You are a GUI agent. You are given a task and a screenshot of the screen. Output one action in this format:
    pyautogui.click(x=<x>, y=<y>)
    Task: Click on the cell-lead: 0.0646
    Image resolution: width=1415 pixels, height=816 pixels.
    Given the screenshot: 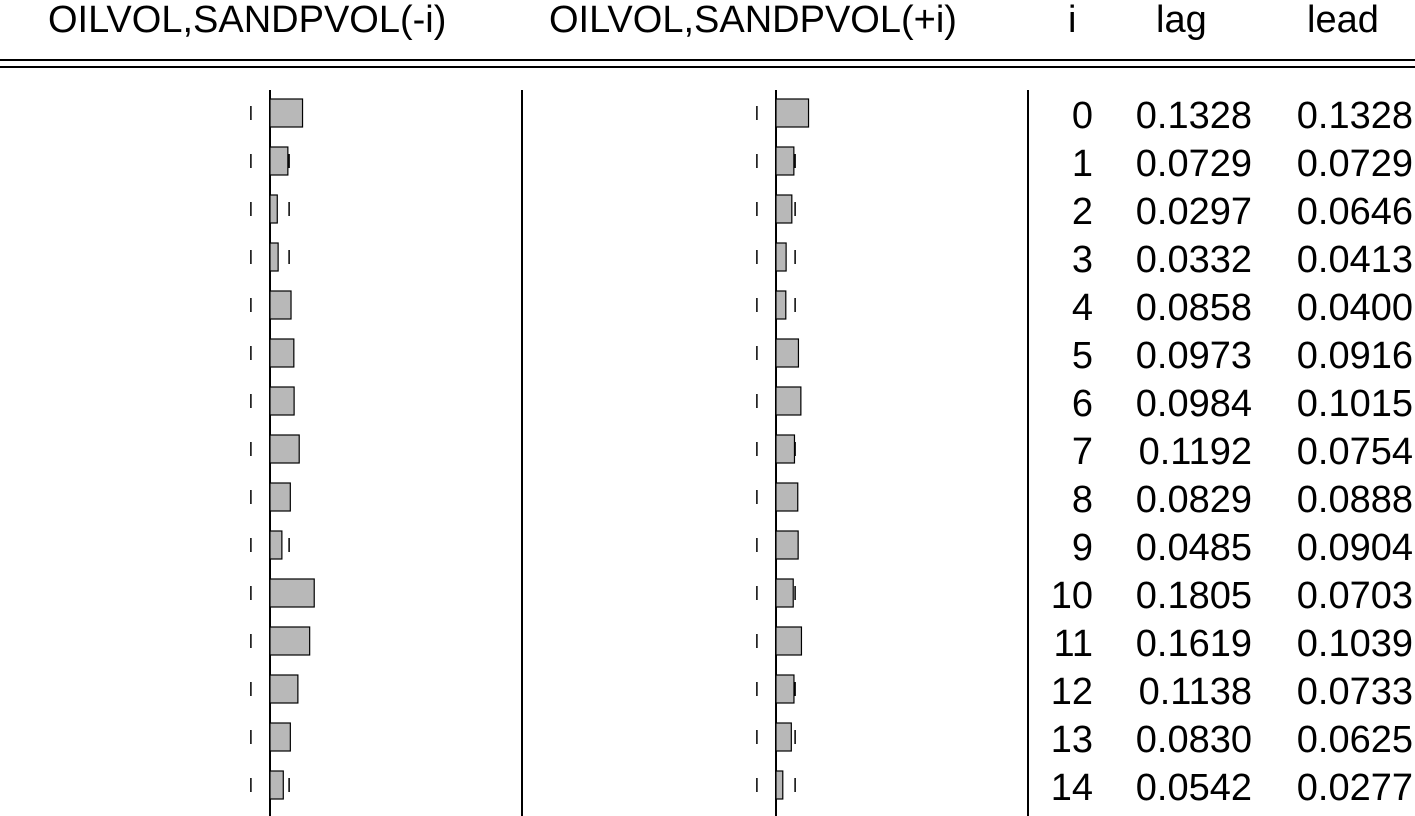 What is the action you would take?
    pyautogui.click(x=1354, y=212)
    